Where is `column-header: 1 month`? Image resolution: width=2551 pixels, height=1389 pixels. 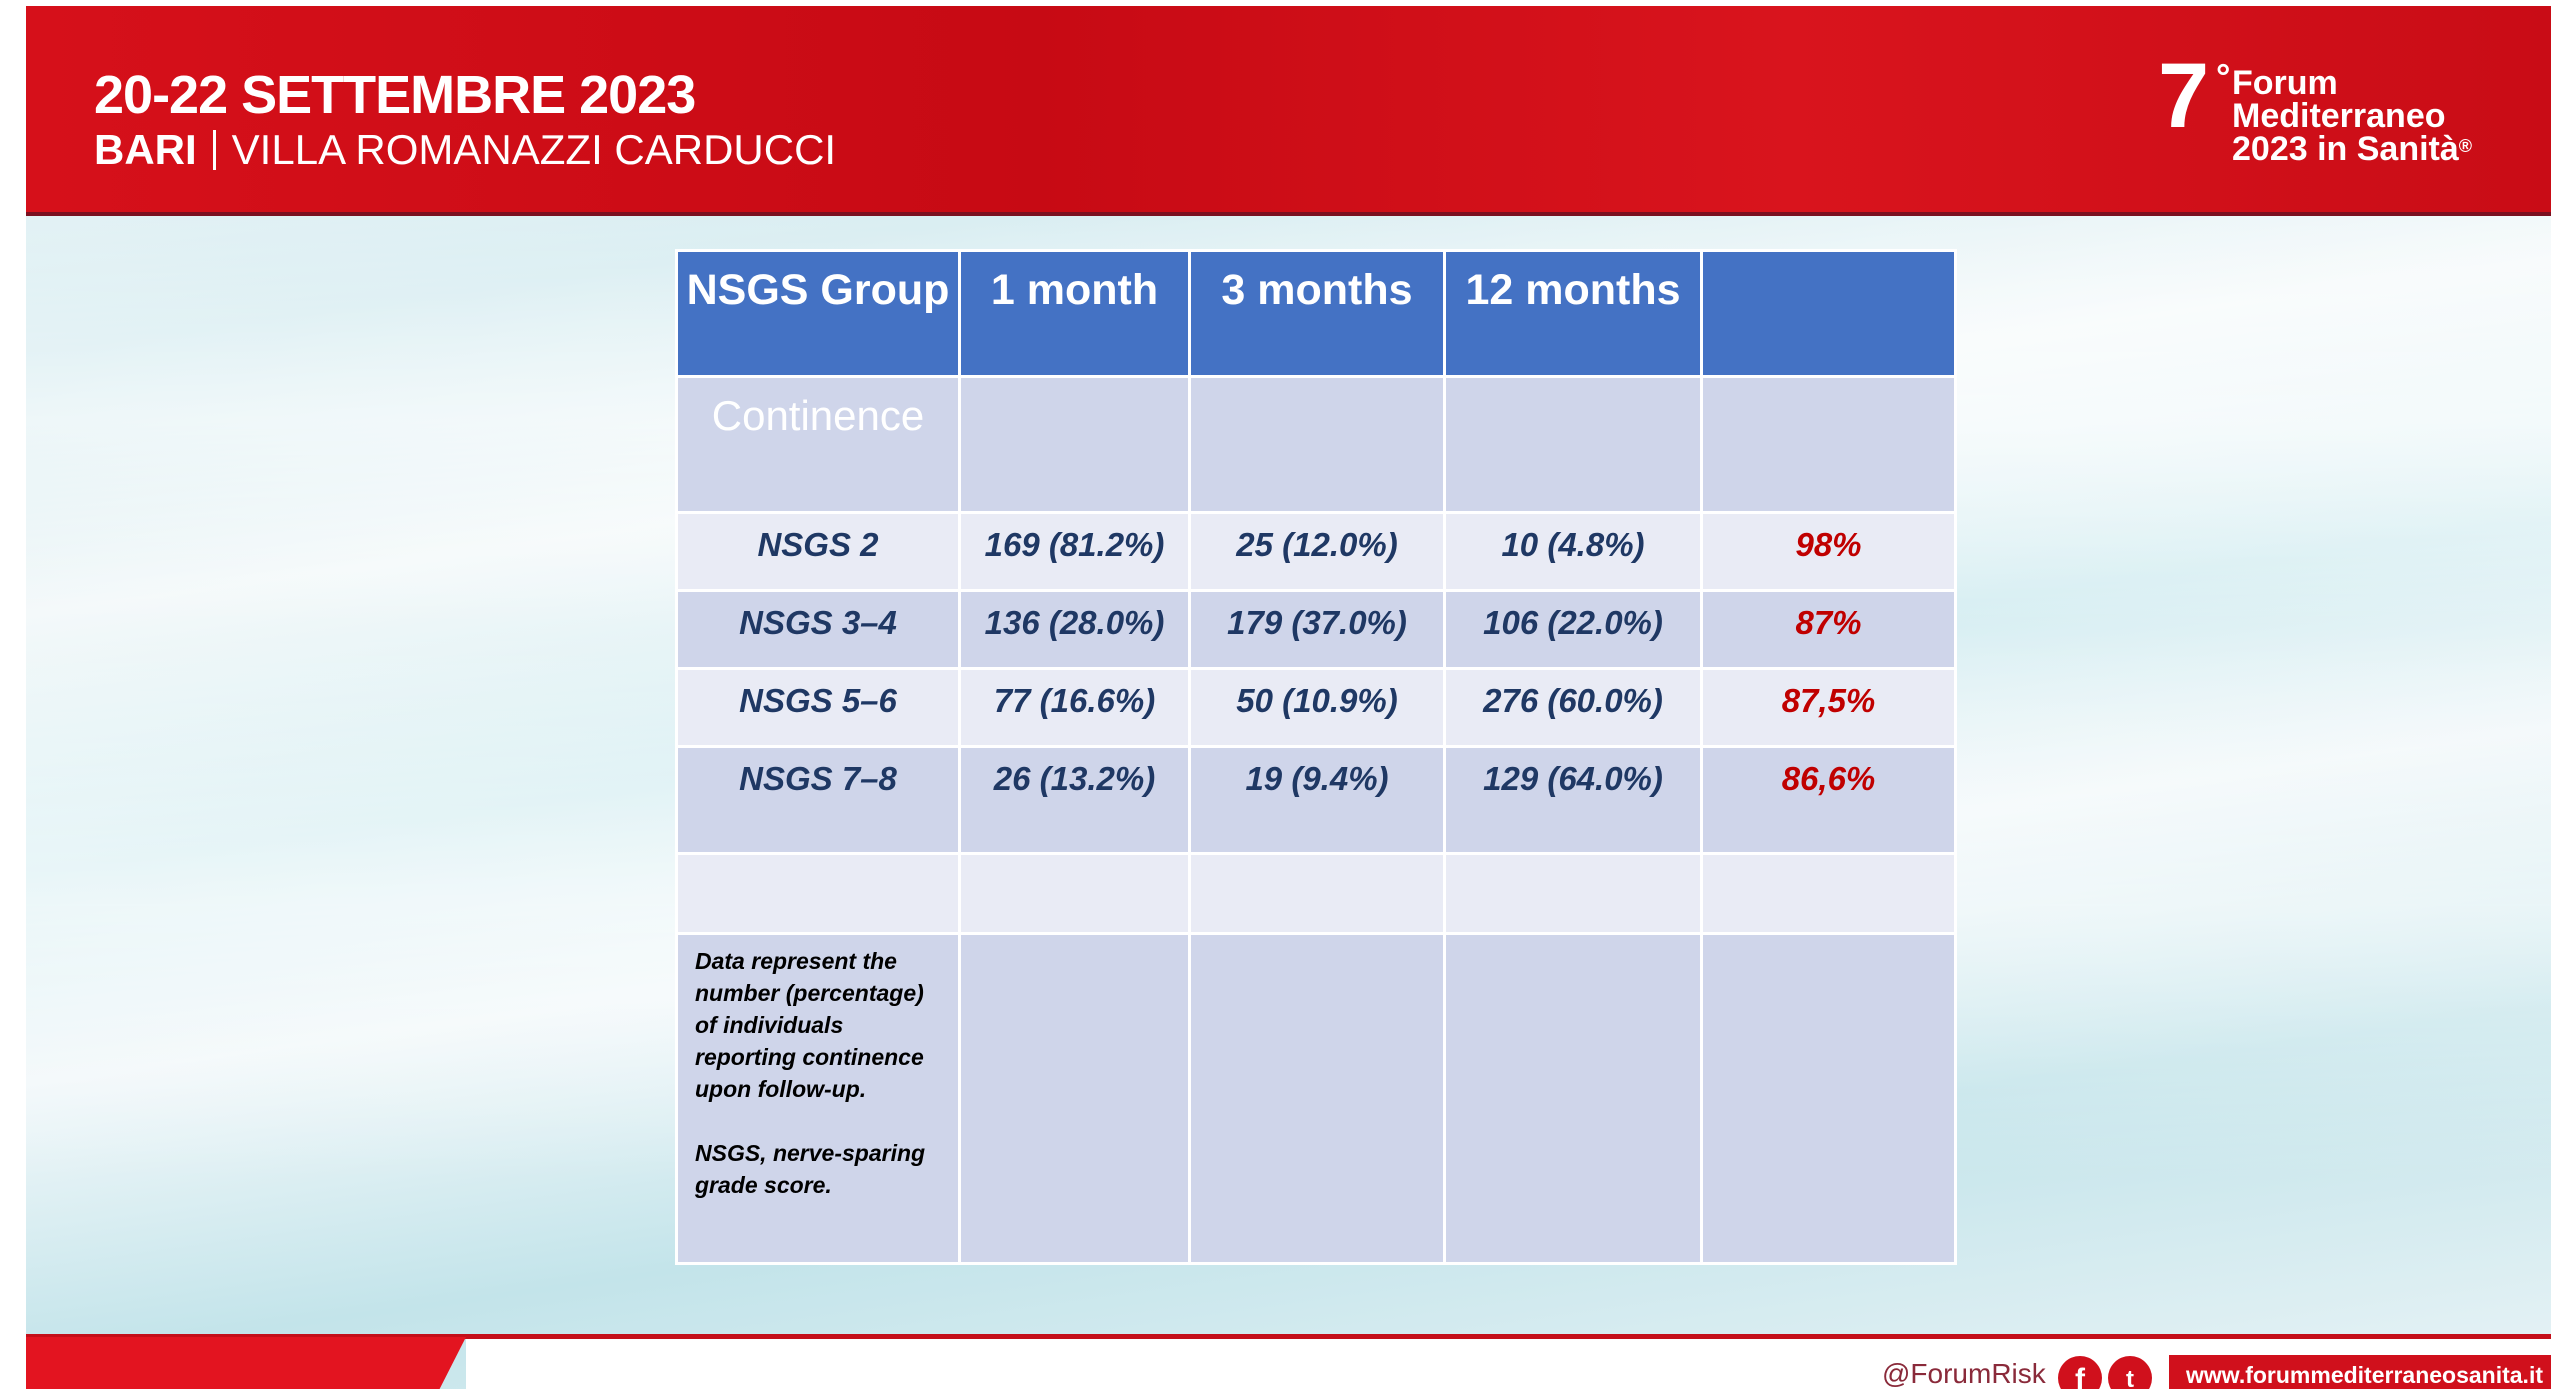
column-header: 1 month is located at coordinates (1074, 313).